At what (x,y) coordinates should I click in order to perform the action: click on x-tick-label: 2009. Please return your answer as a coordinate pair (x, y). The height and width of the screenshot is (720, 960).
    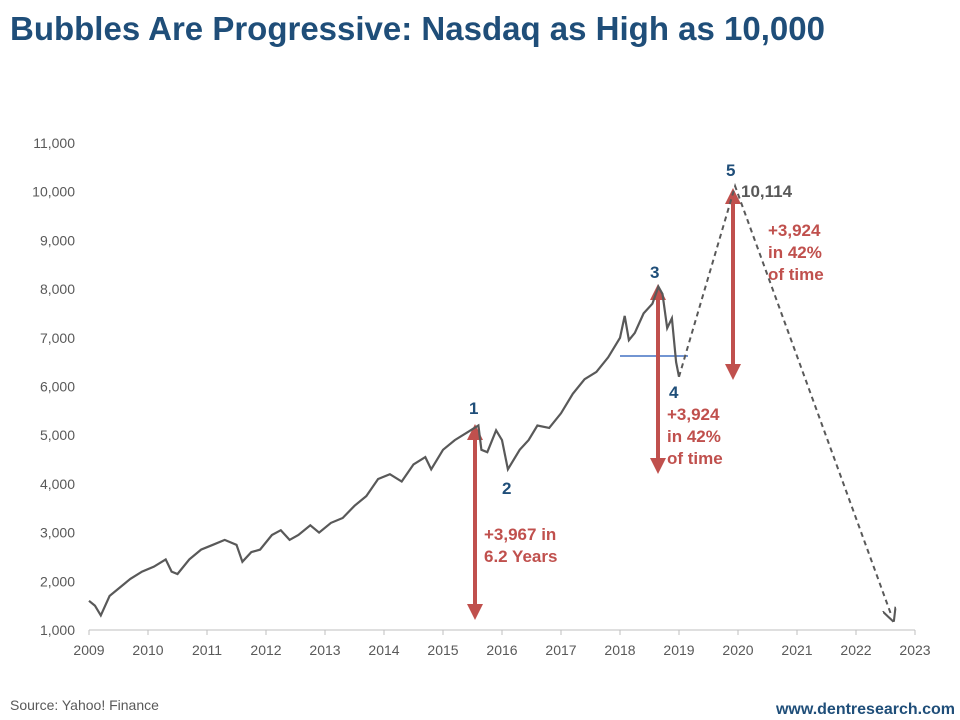
    Looking at the image, I should click on (88, 650).